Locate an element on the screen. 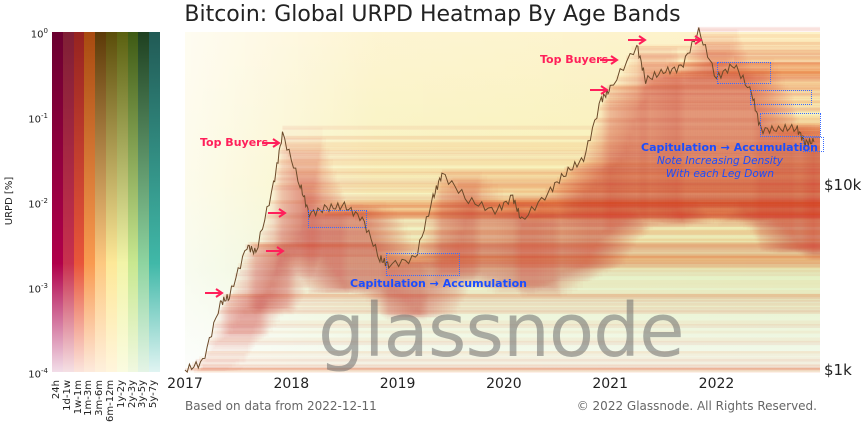  x-tick: 2018 is located at coordinates (291, 384).